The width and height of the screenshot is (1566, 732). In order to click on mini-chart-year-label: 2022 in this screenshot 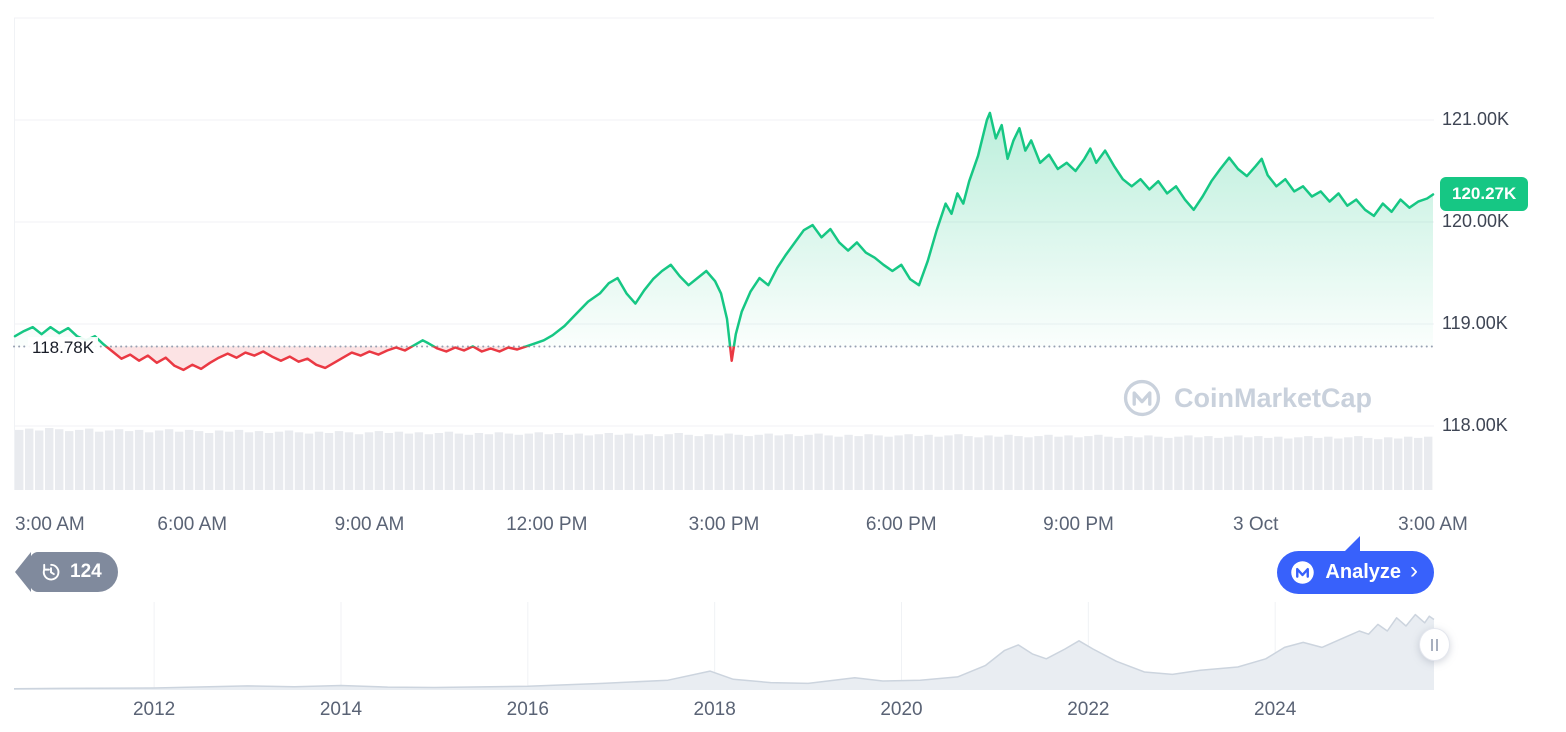, I will do `click(1088, 709)`.